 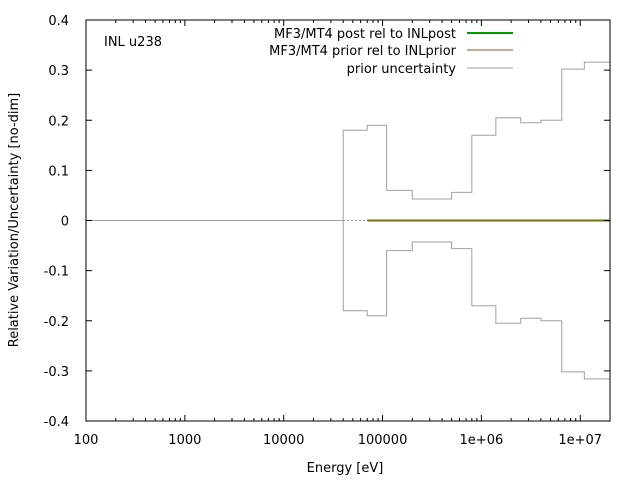 I want to click on x-tick-label: 100000, so click(x=383, y=440).